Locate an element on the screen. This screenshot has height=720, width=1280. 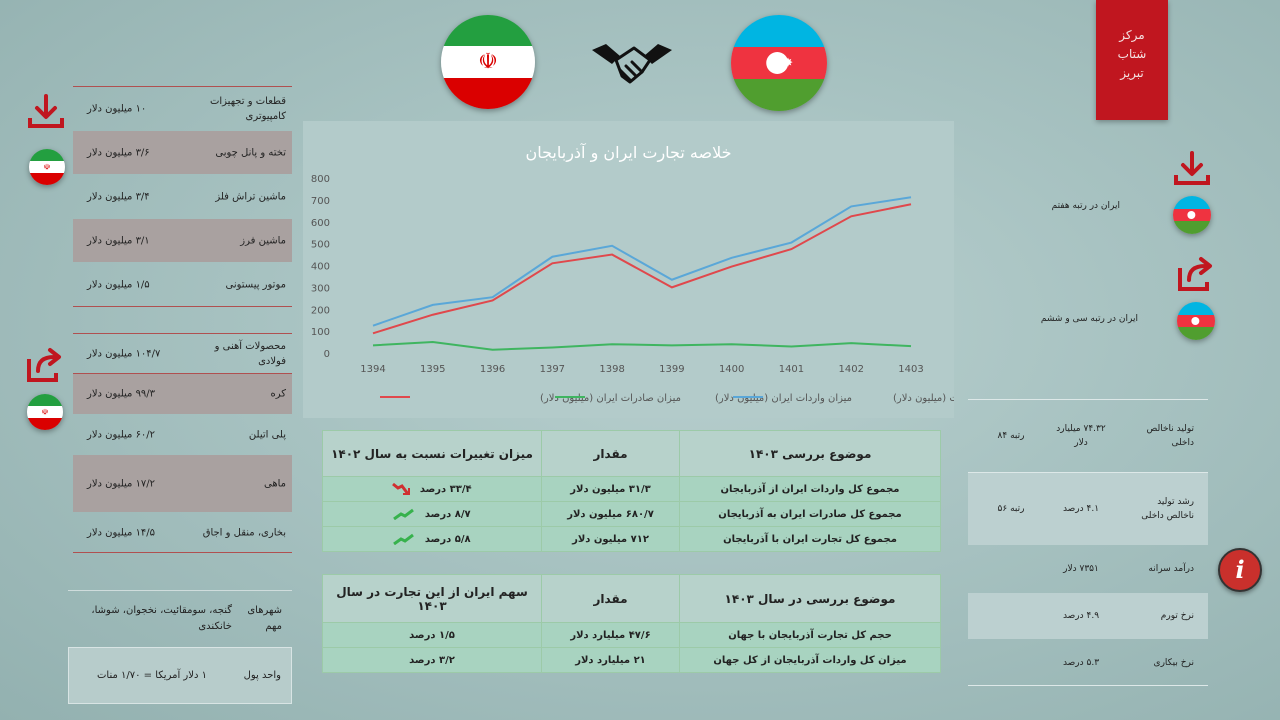
stat-row: نرخ تورم ۴.۹ درصد is located at coordinates (1088, 616).